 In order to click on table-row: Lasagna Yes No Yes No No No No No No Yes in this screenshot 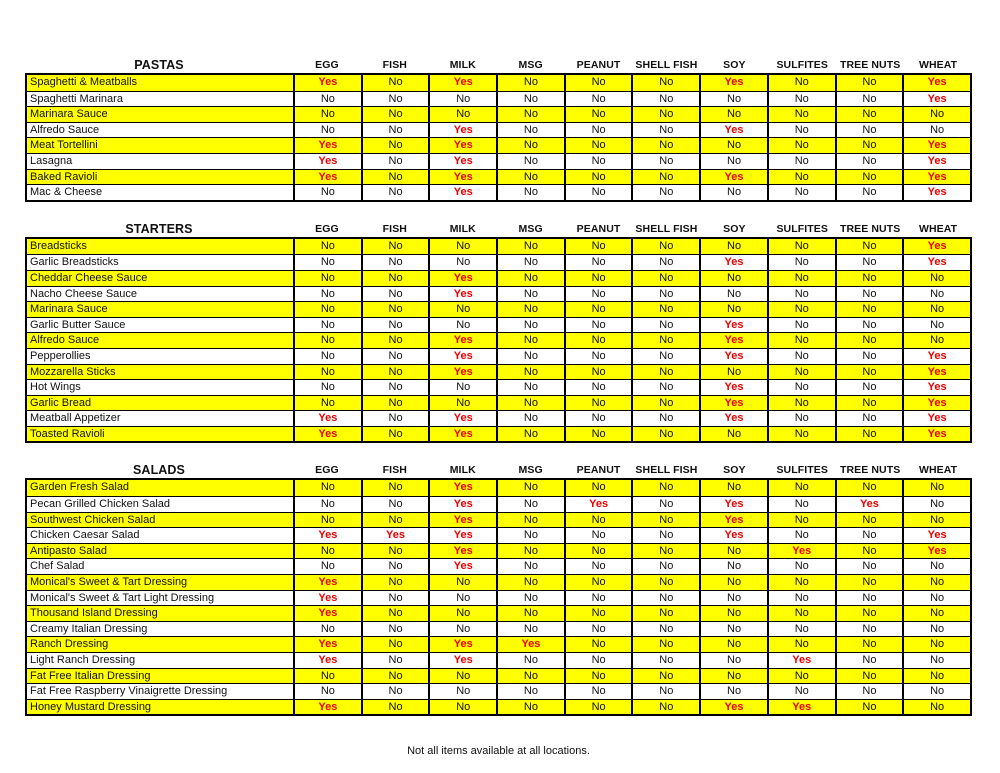, I will do `click(498, 160)`.